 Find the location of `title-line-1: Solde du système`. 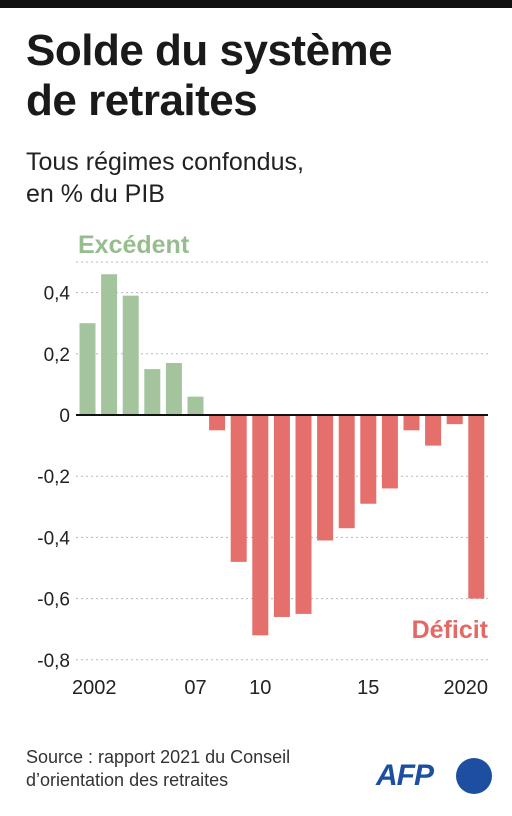

title-line-1: Solde du système is located at coordinates (209, 50).